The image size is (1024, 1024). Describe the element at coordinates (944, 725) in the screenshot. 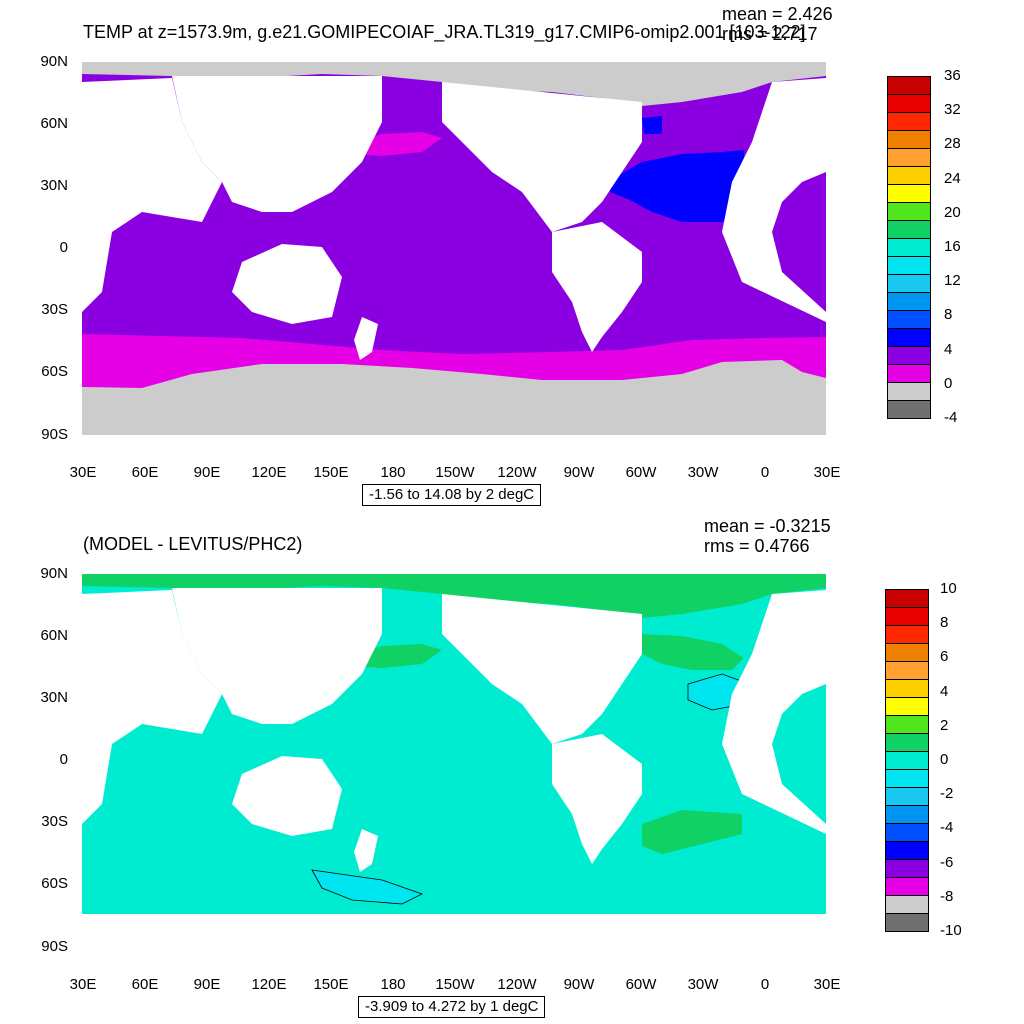

I see `colorbar-label: 2` at that location.